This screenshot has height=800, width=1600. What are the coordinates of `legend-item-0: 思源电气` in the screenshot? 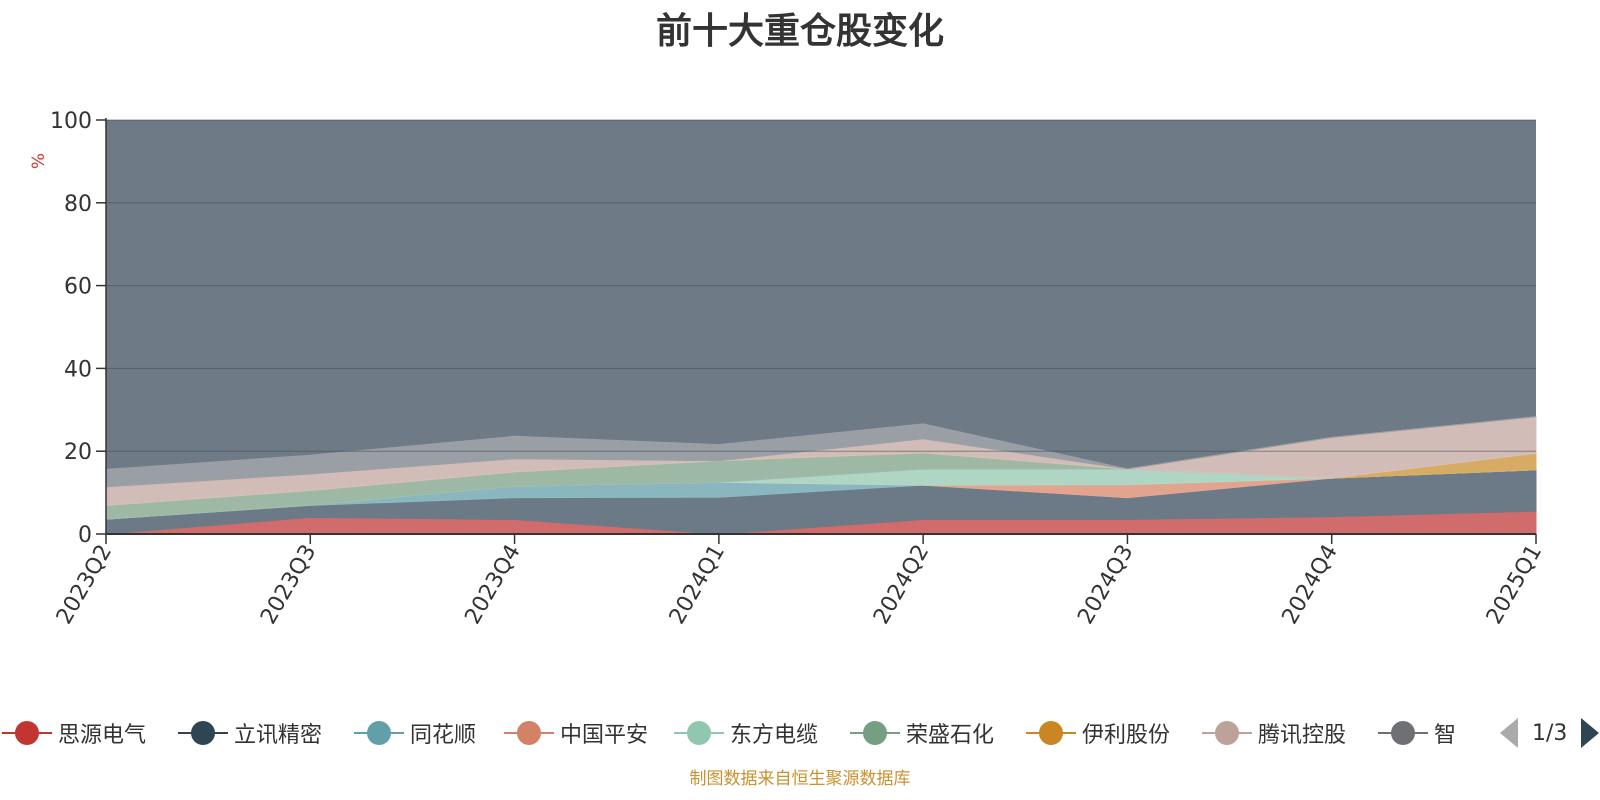 It's located at (74, 733).